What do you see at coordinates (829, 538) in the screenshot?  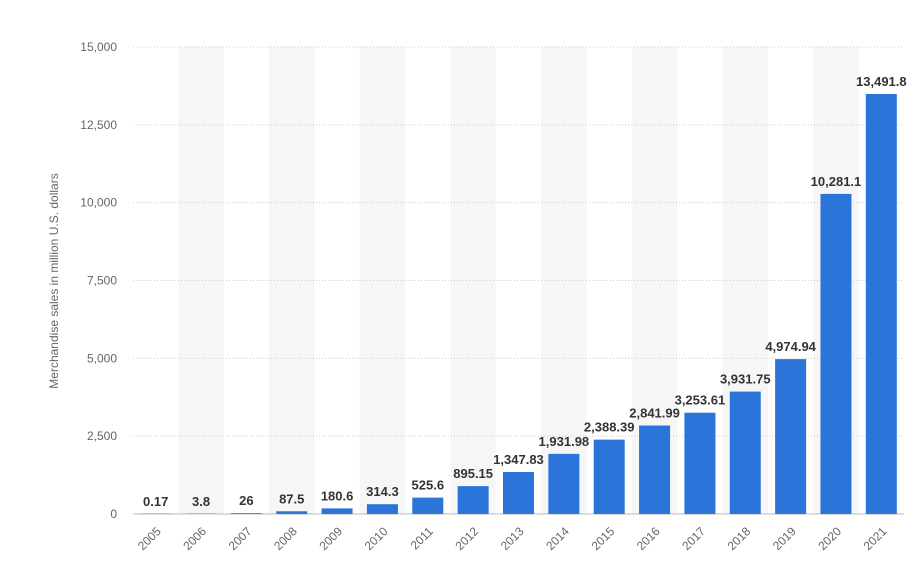 I see `x-tick-label: 2020` at bounding box center [829, 538].